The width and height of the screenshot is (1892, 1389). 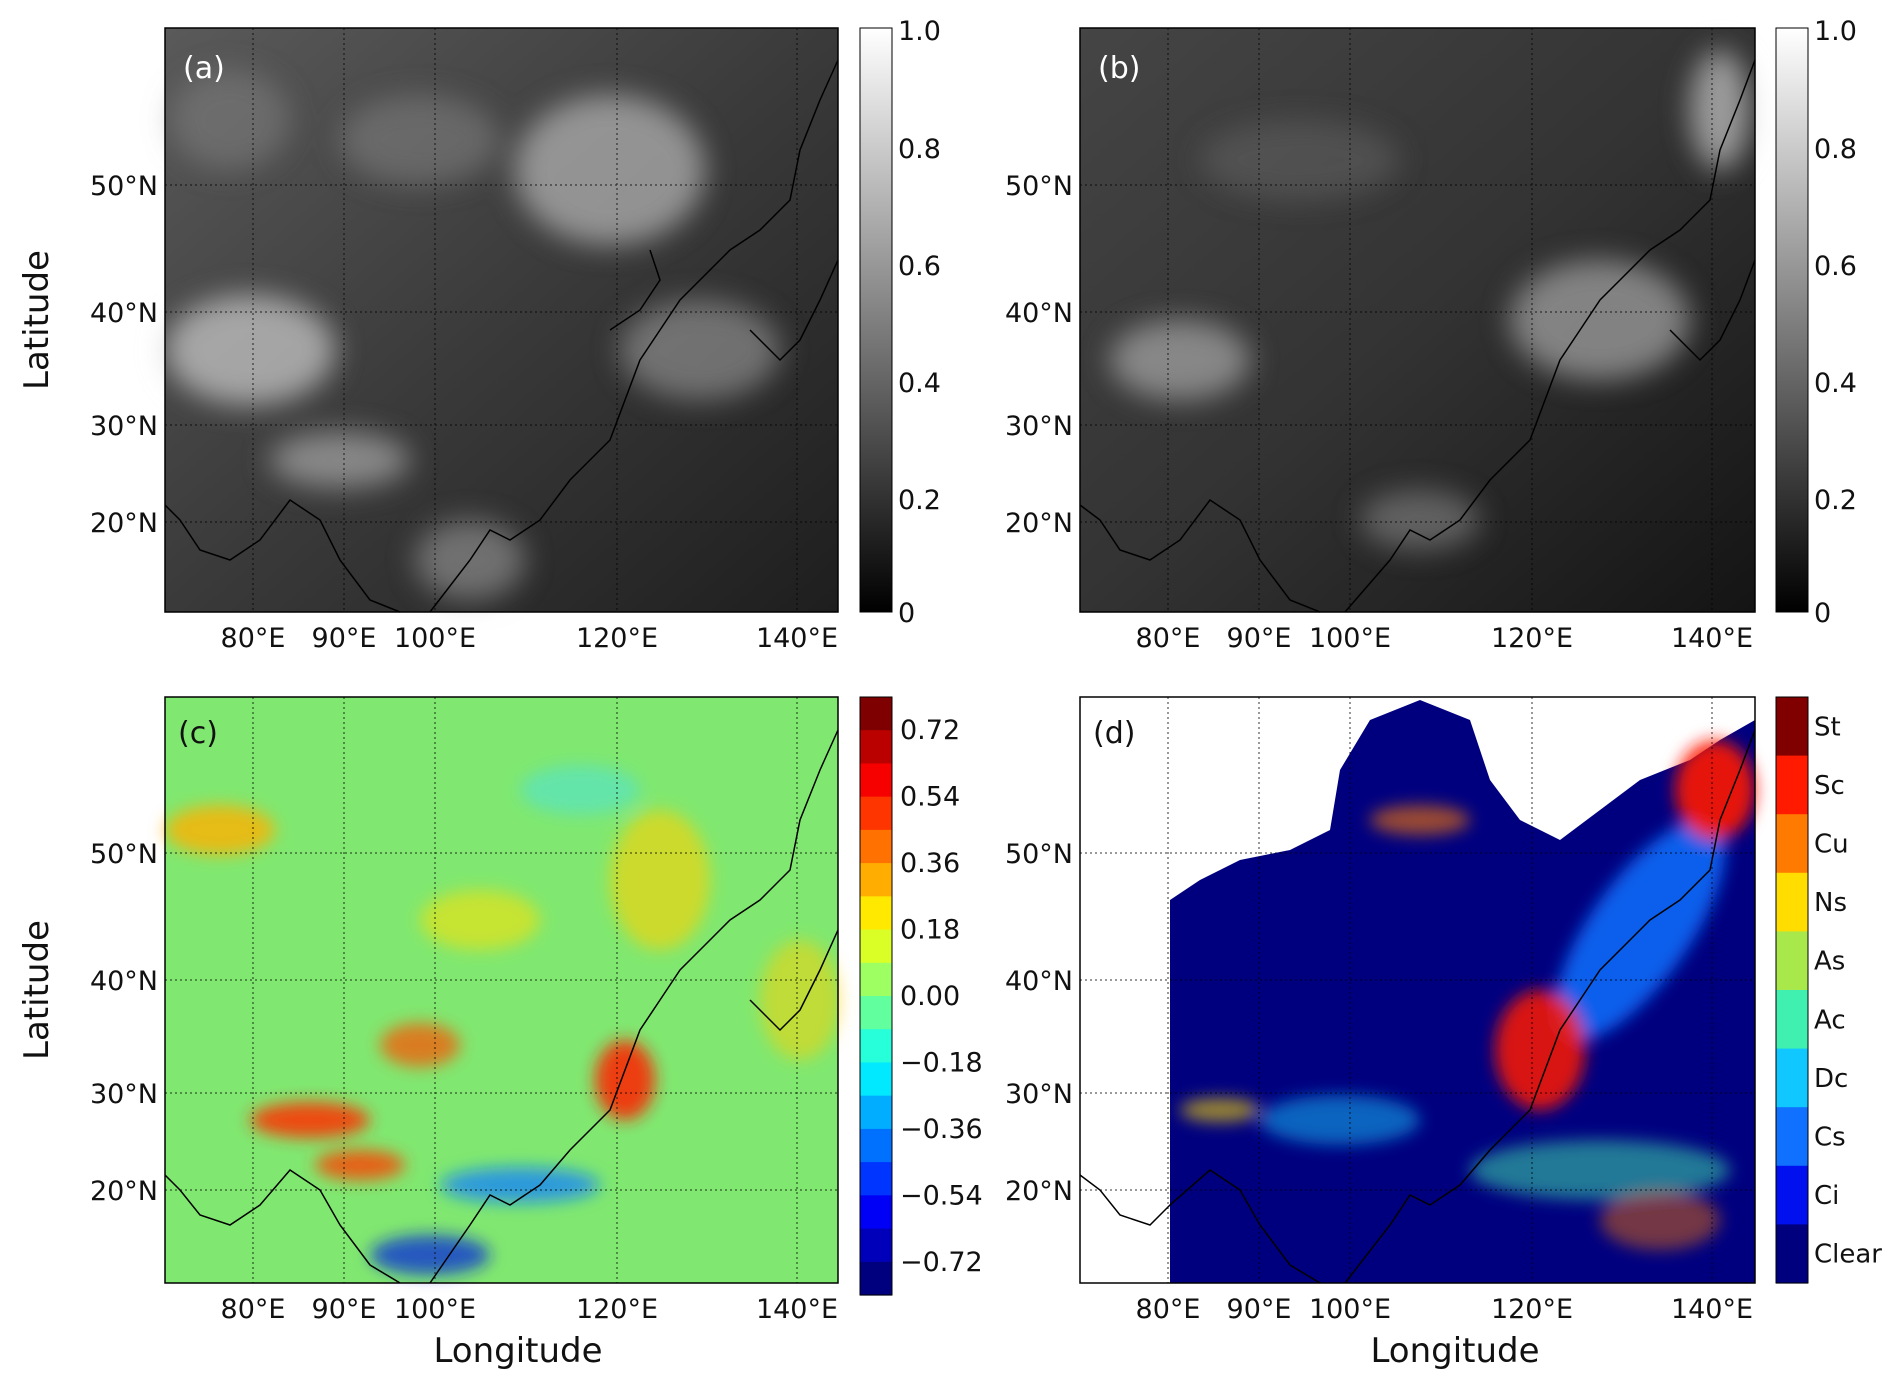 What do you see at coordinates (919, 500) in the screenshot?
I see `panel-a-cbar-tick: 0.2` at bounding box center [919, 500].